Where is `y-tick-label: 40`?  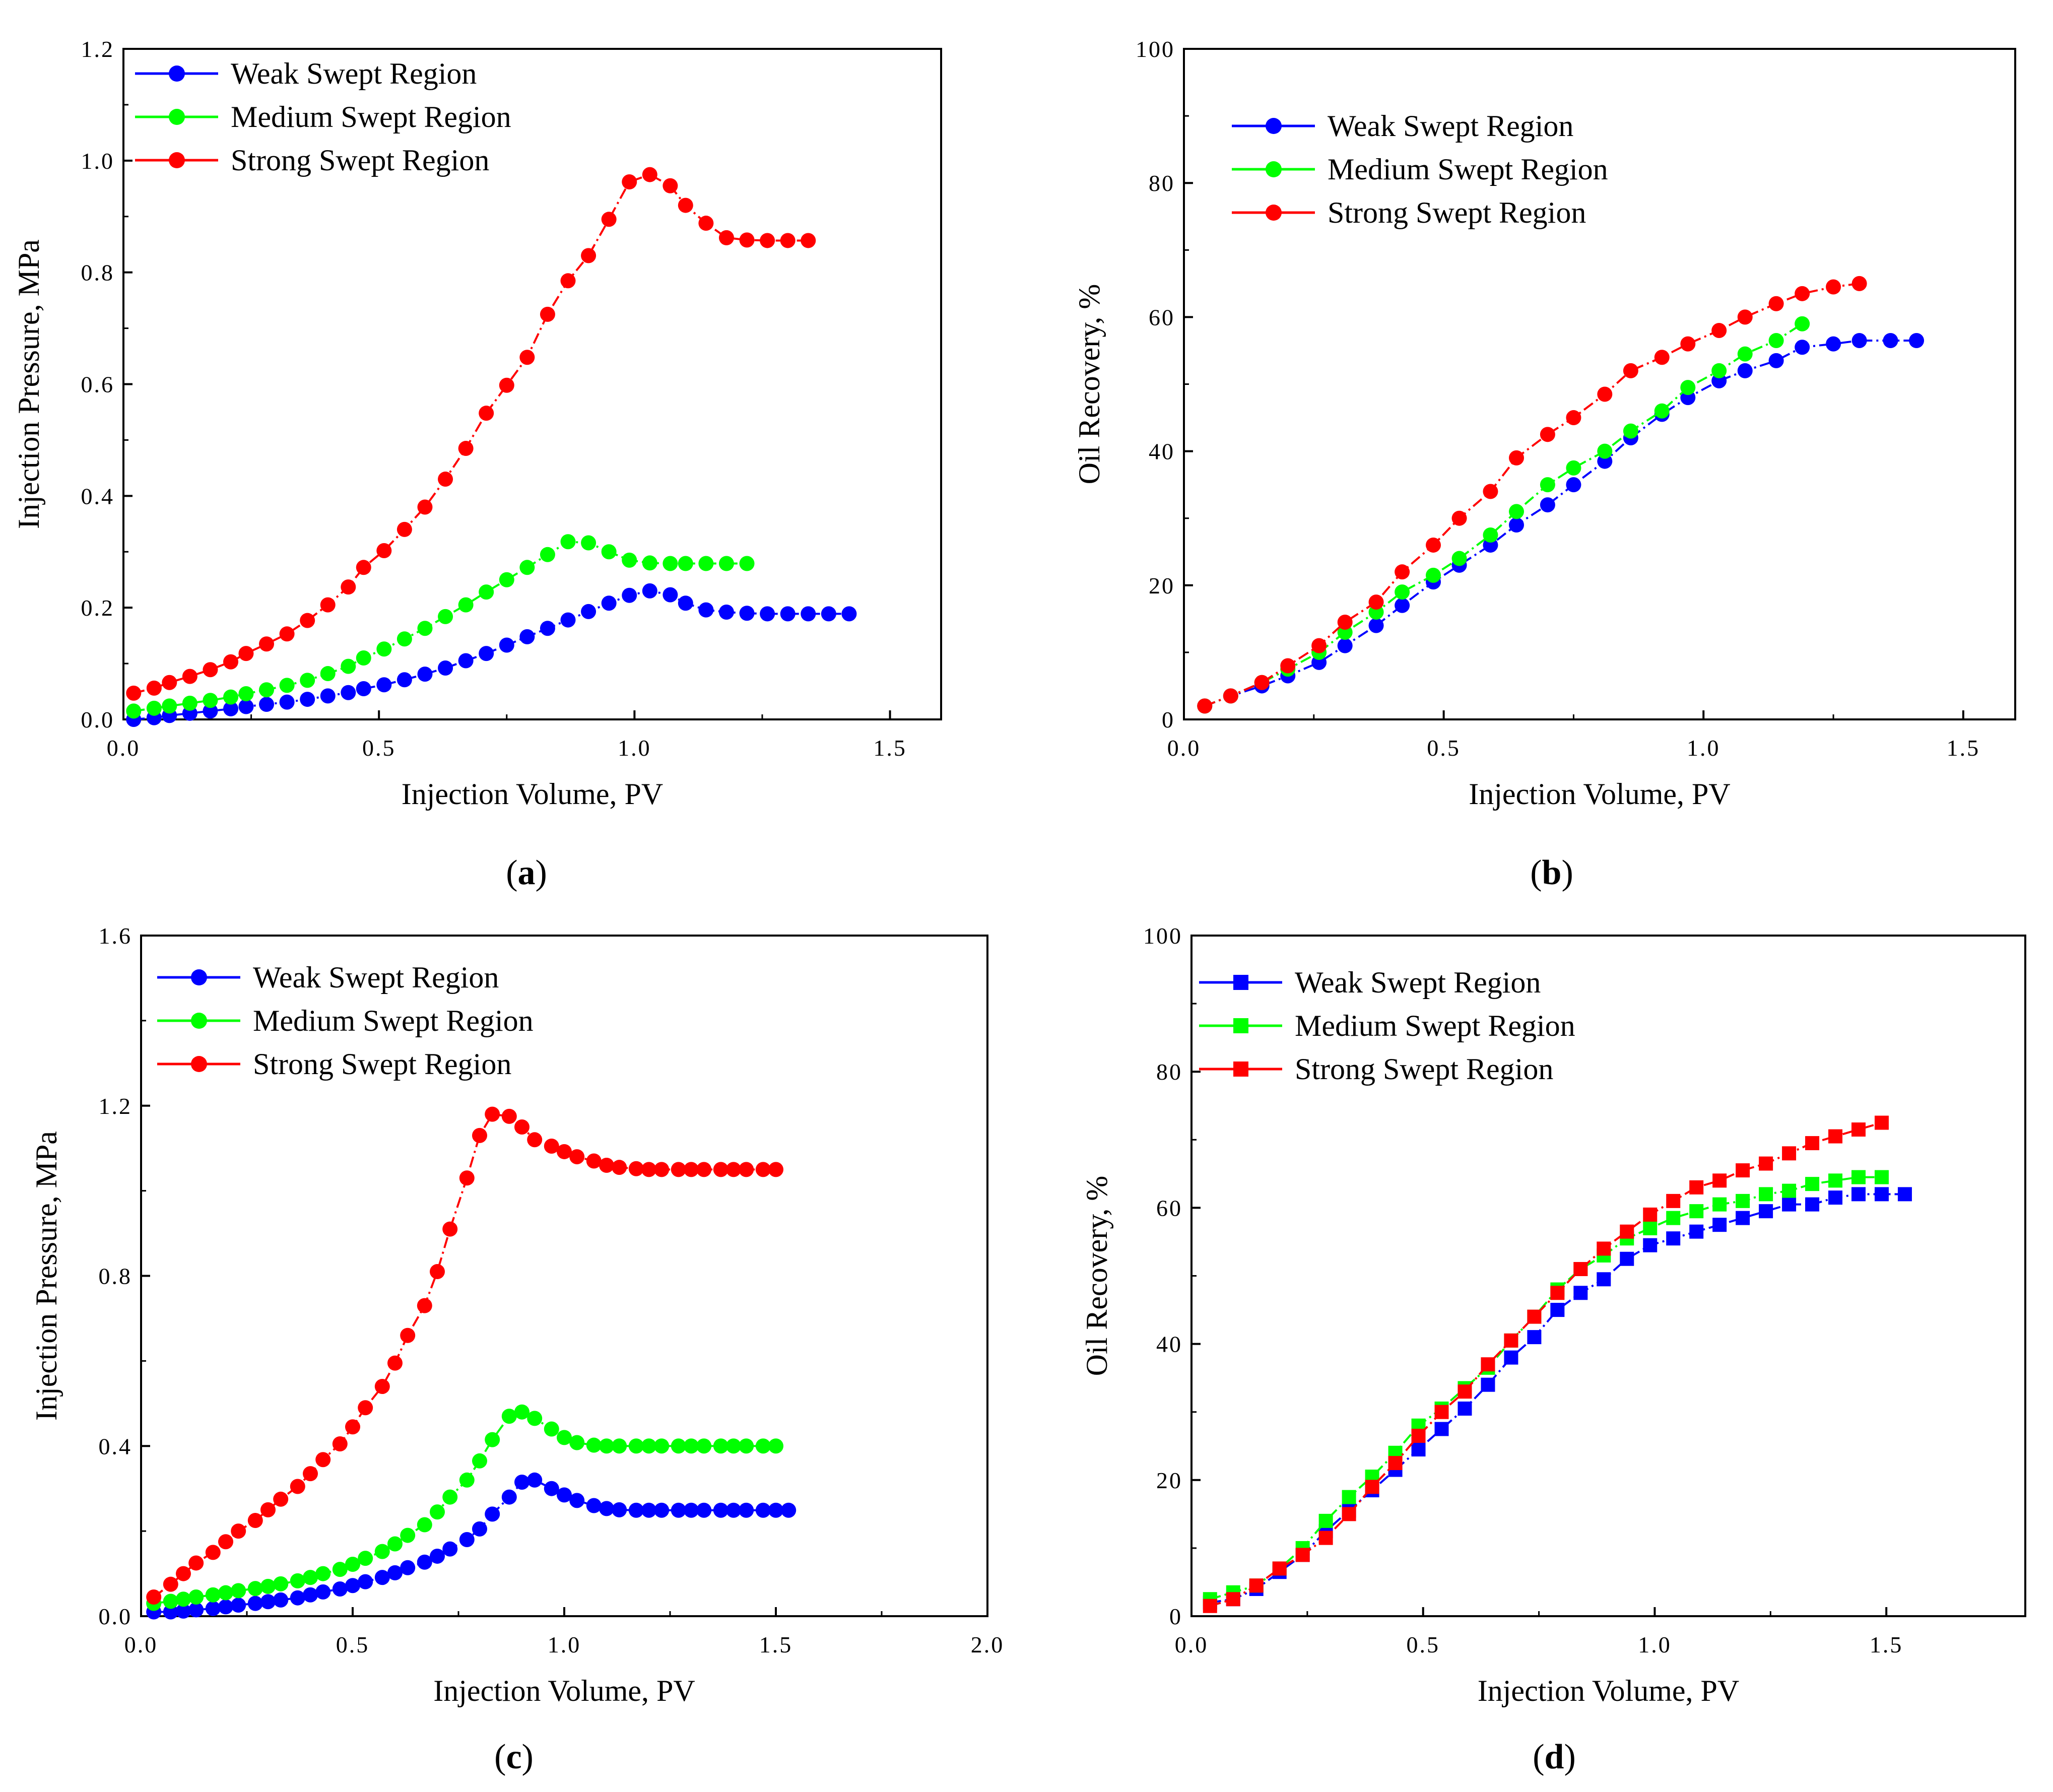
y-tick-label: 40 is located at coordinates (1162, 452).